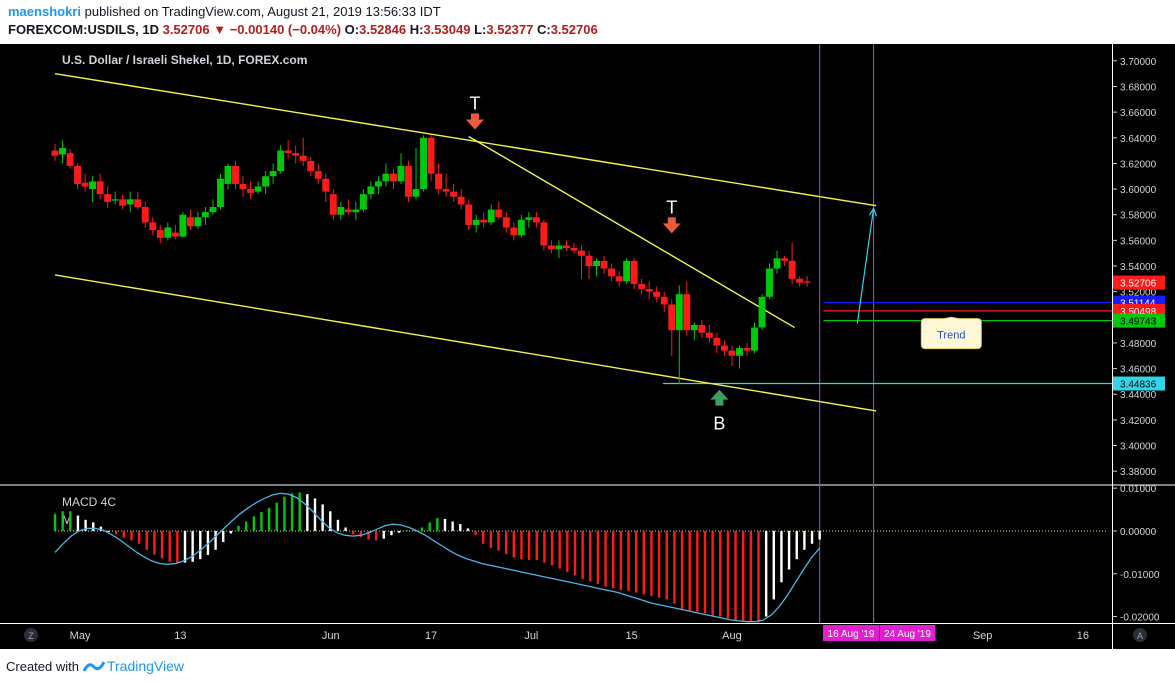 The width and height of the screenshot is (1175, 683). I want to click on left-corner-icon, so click(31, 635).